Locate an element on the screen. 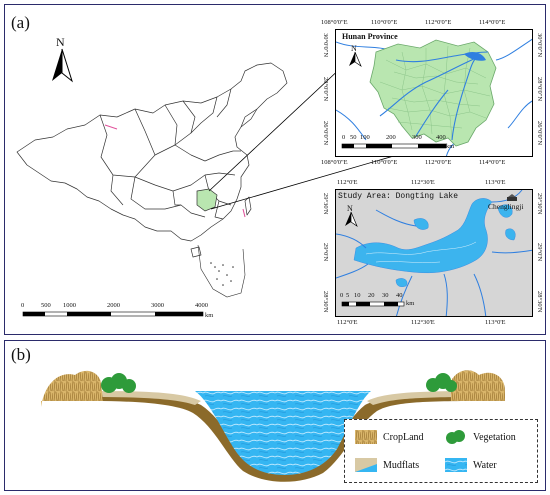 This screenshot has height=495, width=550. mudflats-icon is located at coordinates (366, 465).